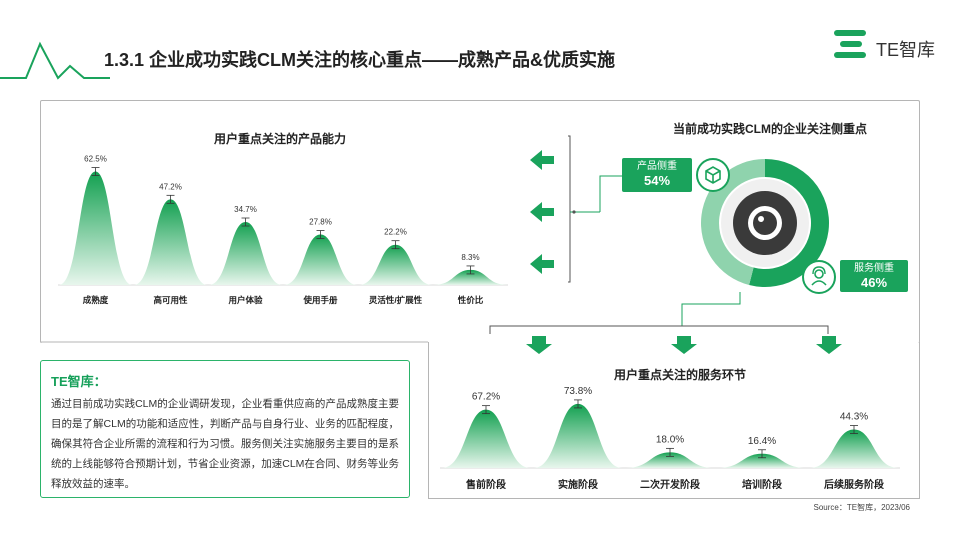  Describe the element at coordinates (713, 175) in the screenshot. I see `box-icon` at that location.